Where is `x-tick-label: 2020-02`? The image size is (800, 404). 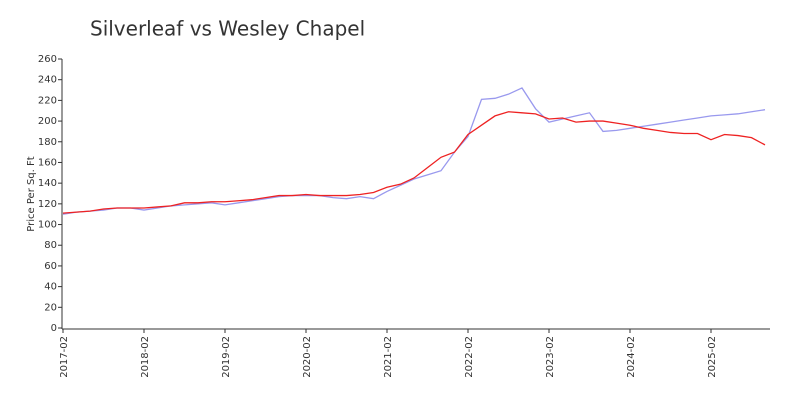
x-tick-label: 2020-02 is located at coordinates (307, 357).